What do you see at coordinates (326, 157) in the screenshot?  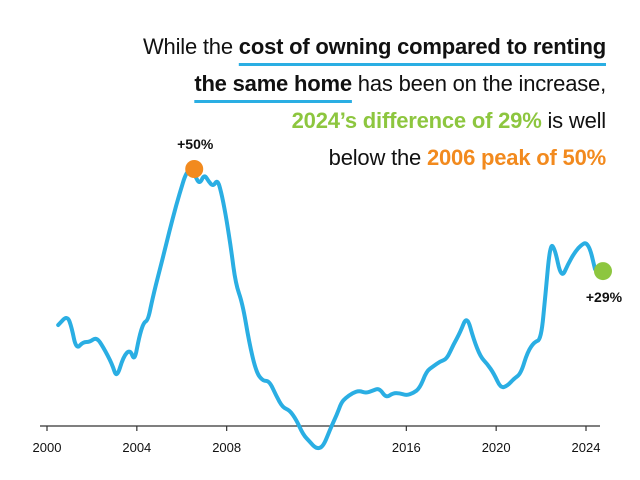 I see `headline-line-4: below the 2006 peak of 50%` at bounding box center [326, 157].